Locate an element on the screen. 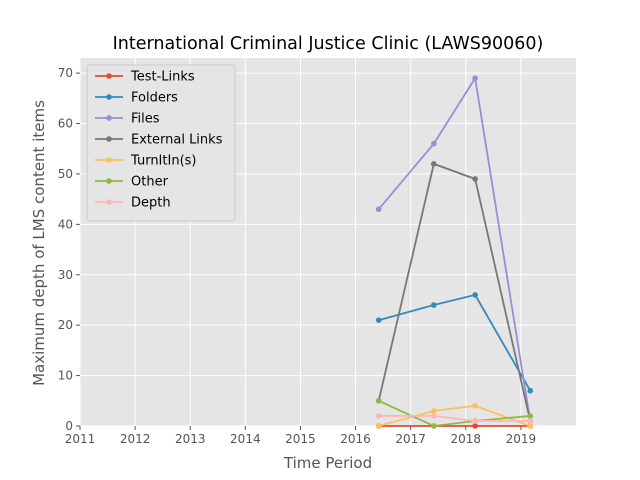  x-tick-label: 2017 is located at coordinates (410, 439).